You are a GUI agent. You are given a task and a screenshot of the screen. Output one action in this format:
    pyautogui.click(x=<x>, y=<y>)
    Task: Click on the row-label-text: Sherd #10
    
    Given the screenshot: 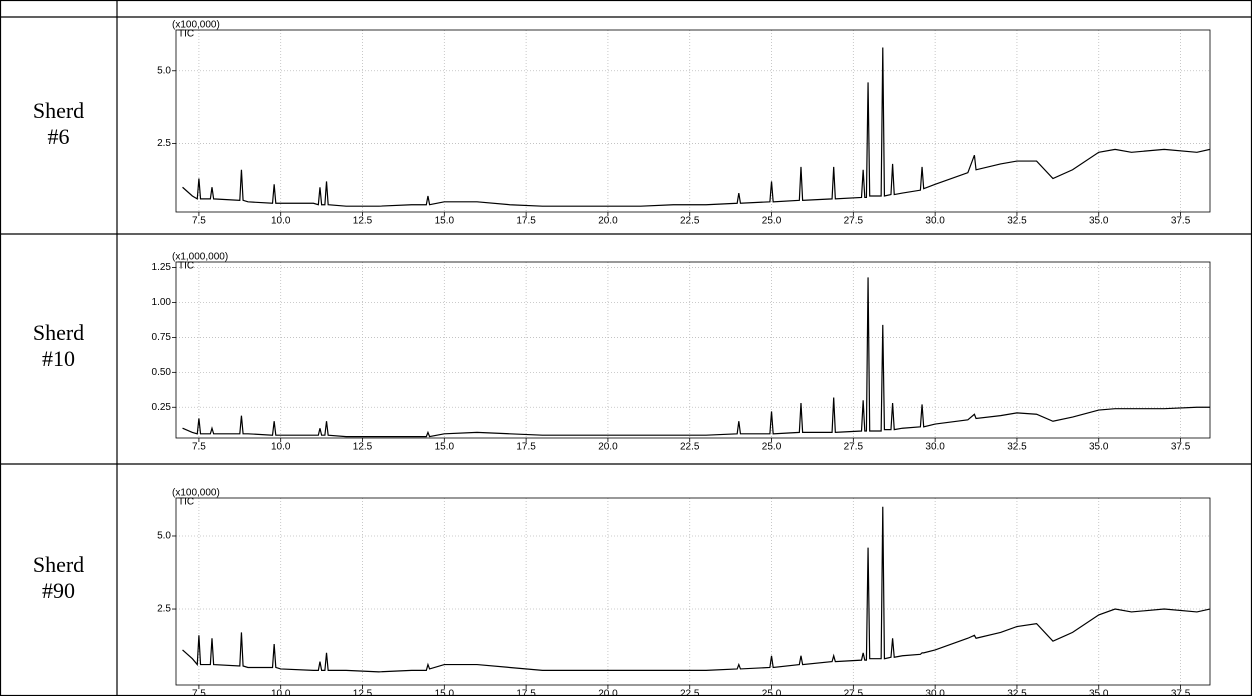 What is the action you would take?
    pyautogui.click(x=58, y=345)
    